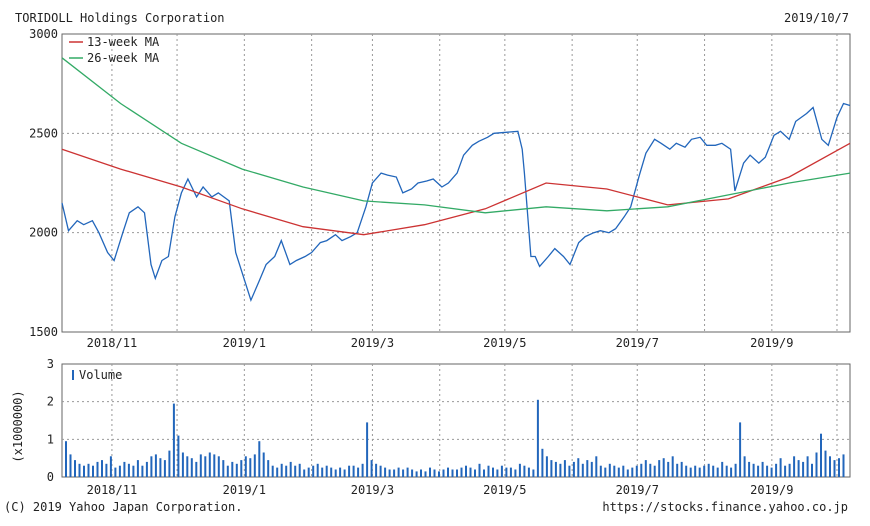  What do you see at coordinates (50, 439) in the screenshot?
I see `volume-y-tick-label: 1` at bounding box center [50, 439].